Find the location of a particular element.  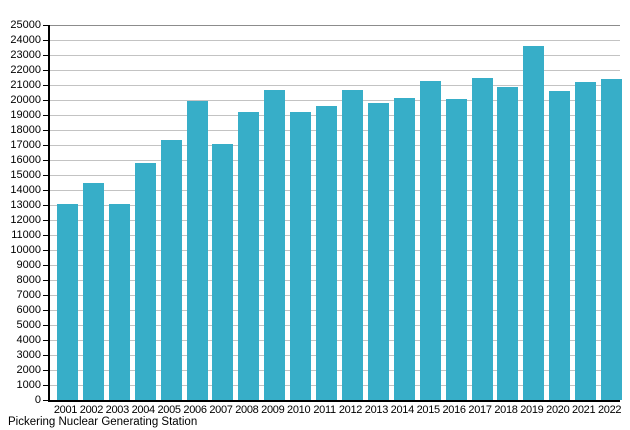

bar-2016 is located at coordinates (456, 249).